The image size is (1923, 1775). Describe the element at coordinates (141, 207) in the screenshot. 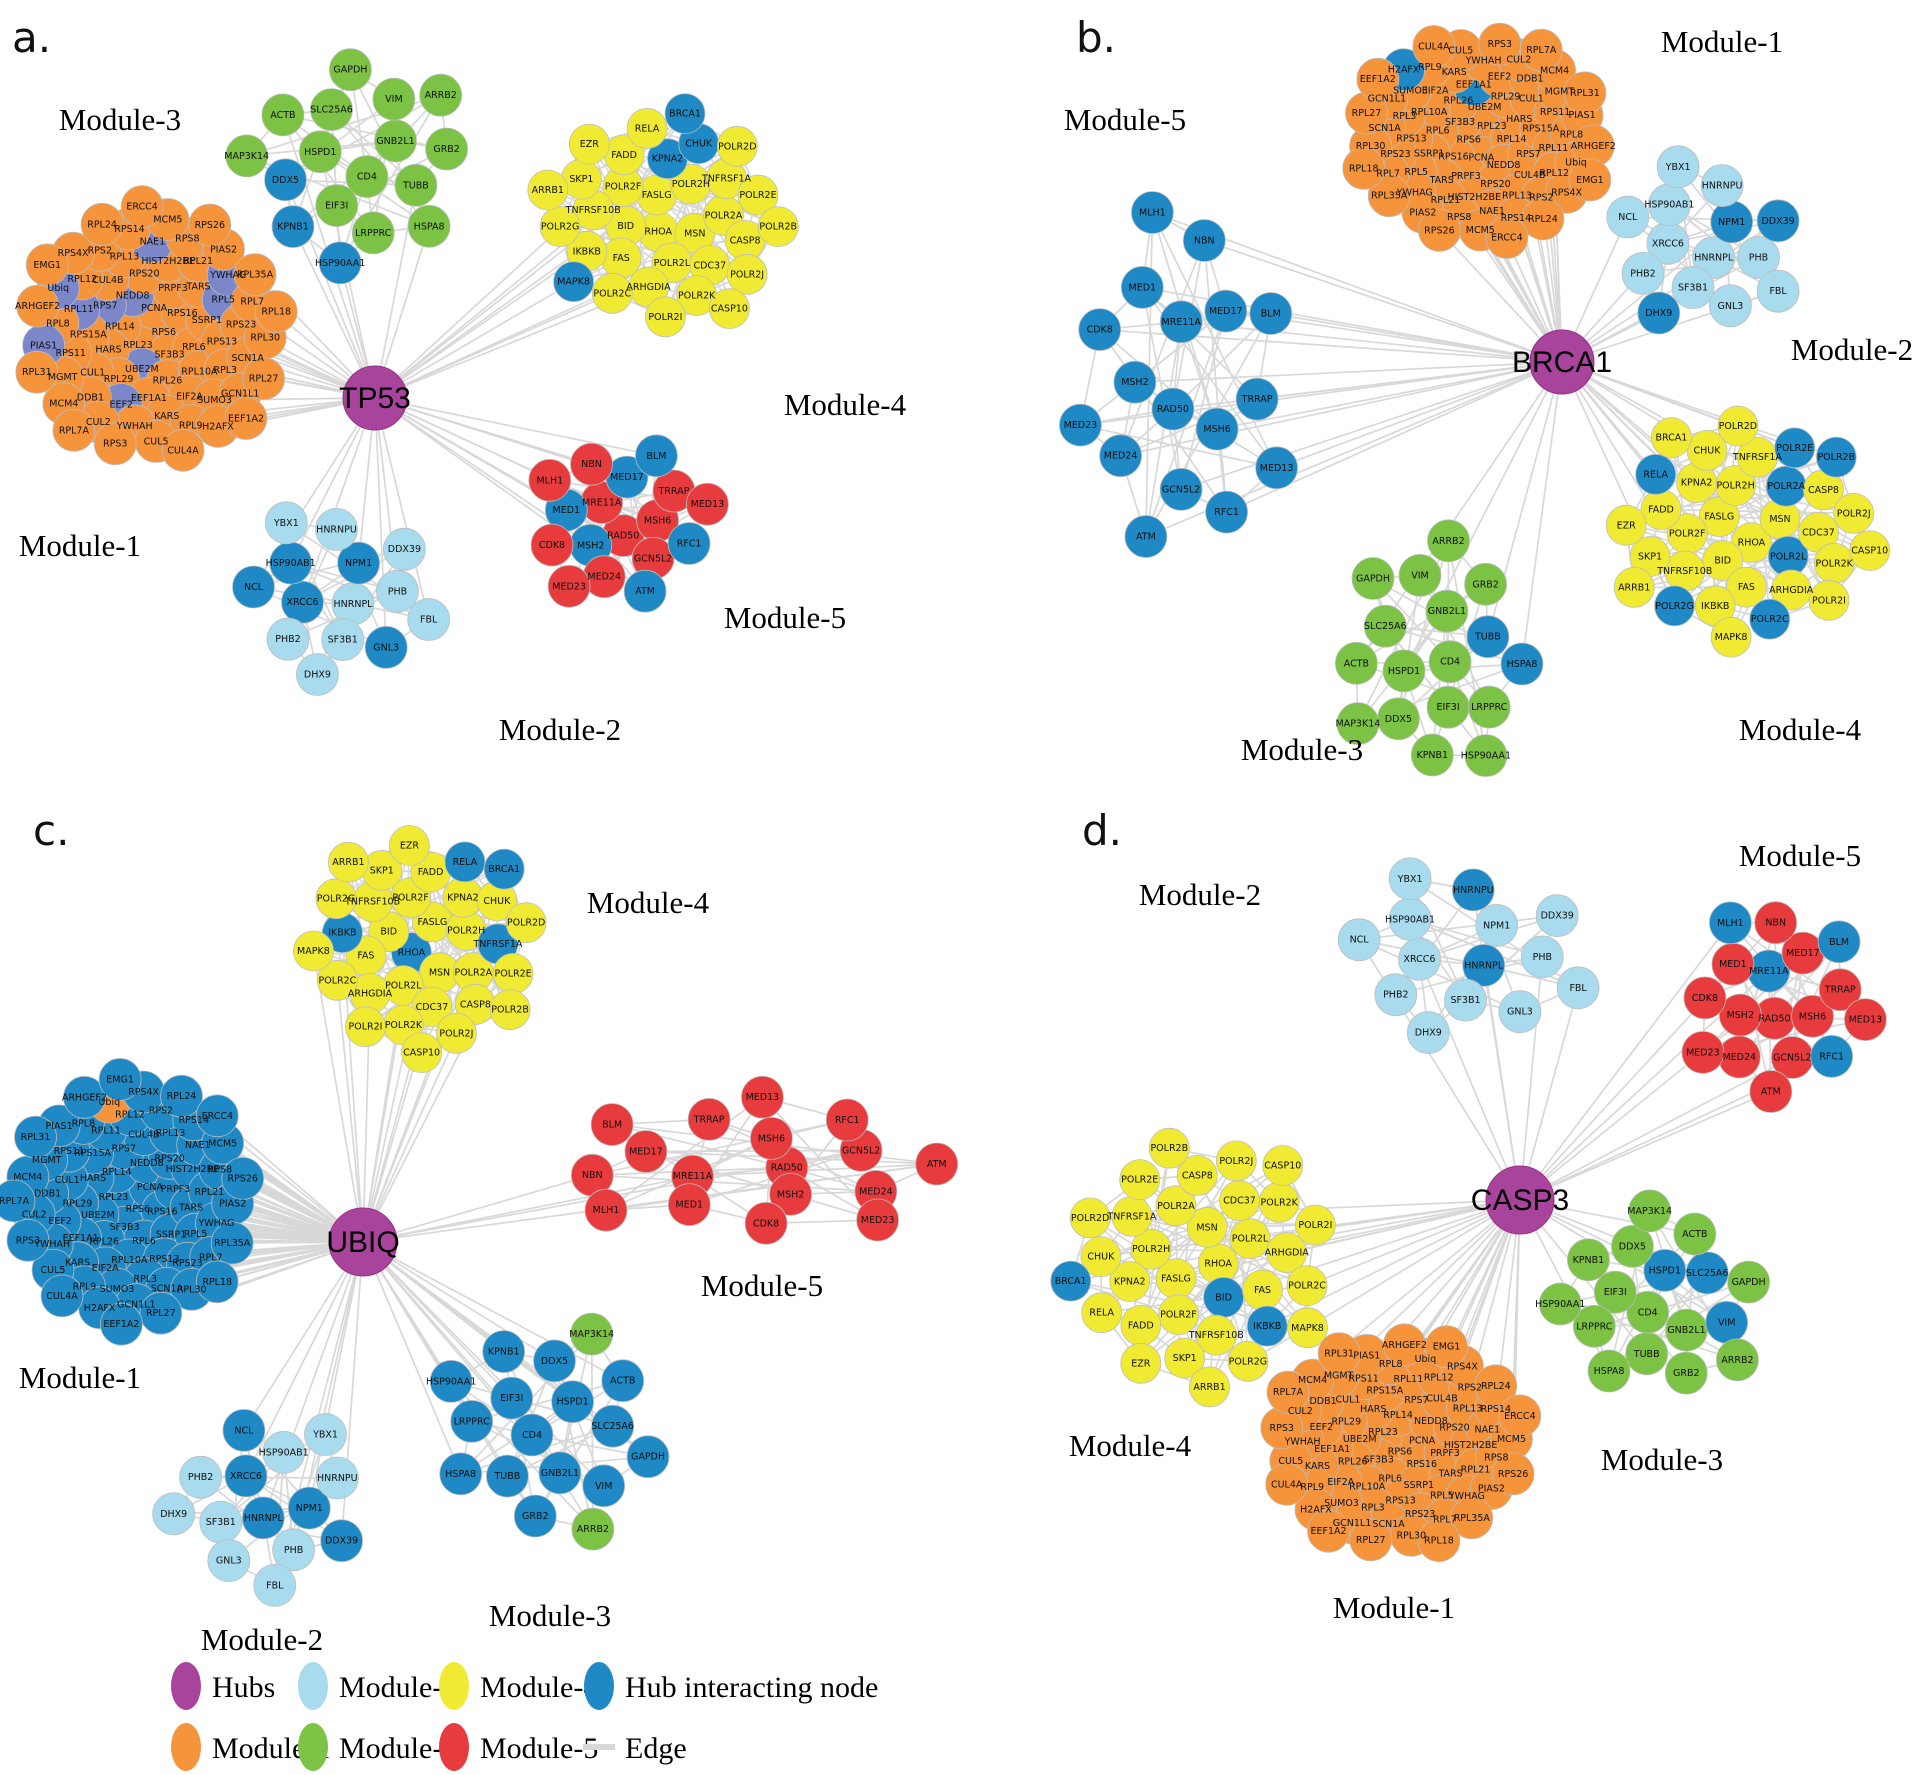

I see `node-label-ercc4: ERCC4` at that location.